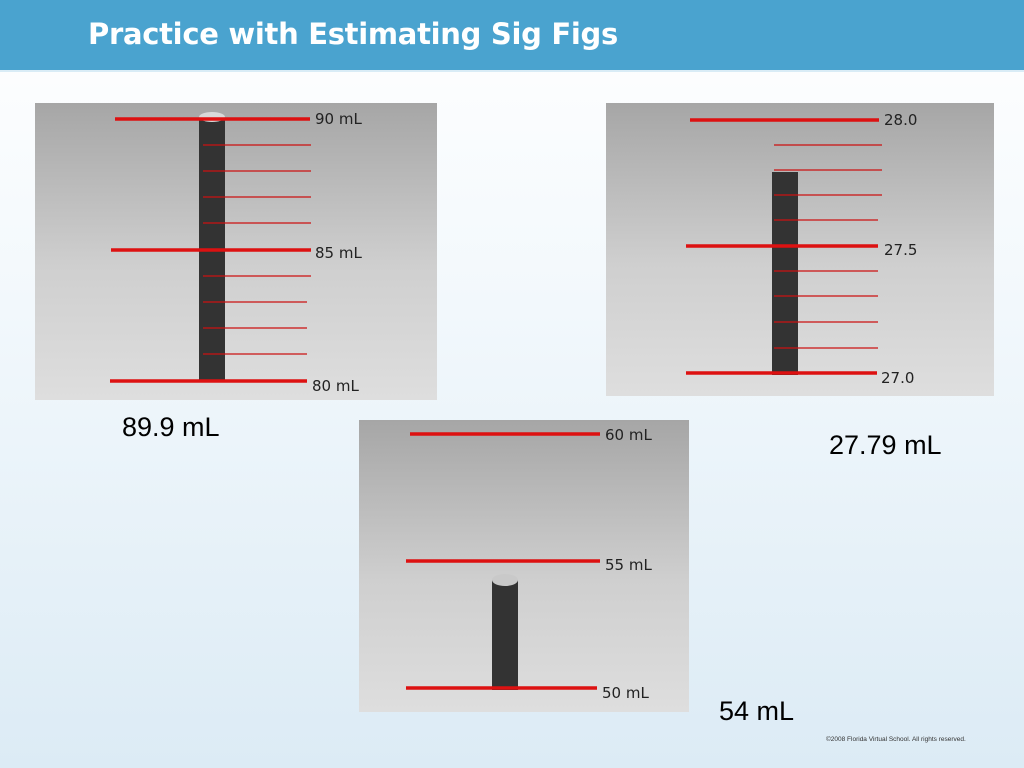  What do you see at coordinates (338, 253) in the screenshot?
I see `label-85: 85 mL` at bounding box center [338, 253].